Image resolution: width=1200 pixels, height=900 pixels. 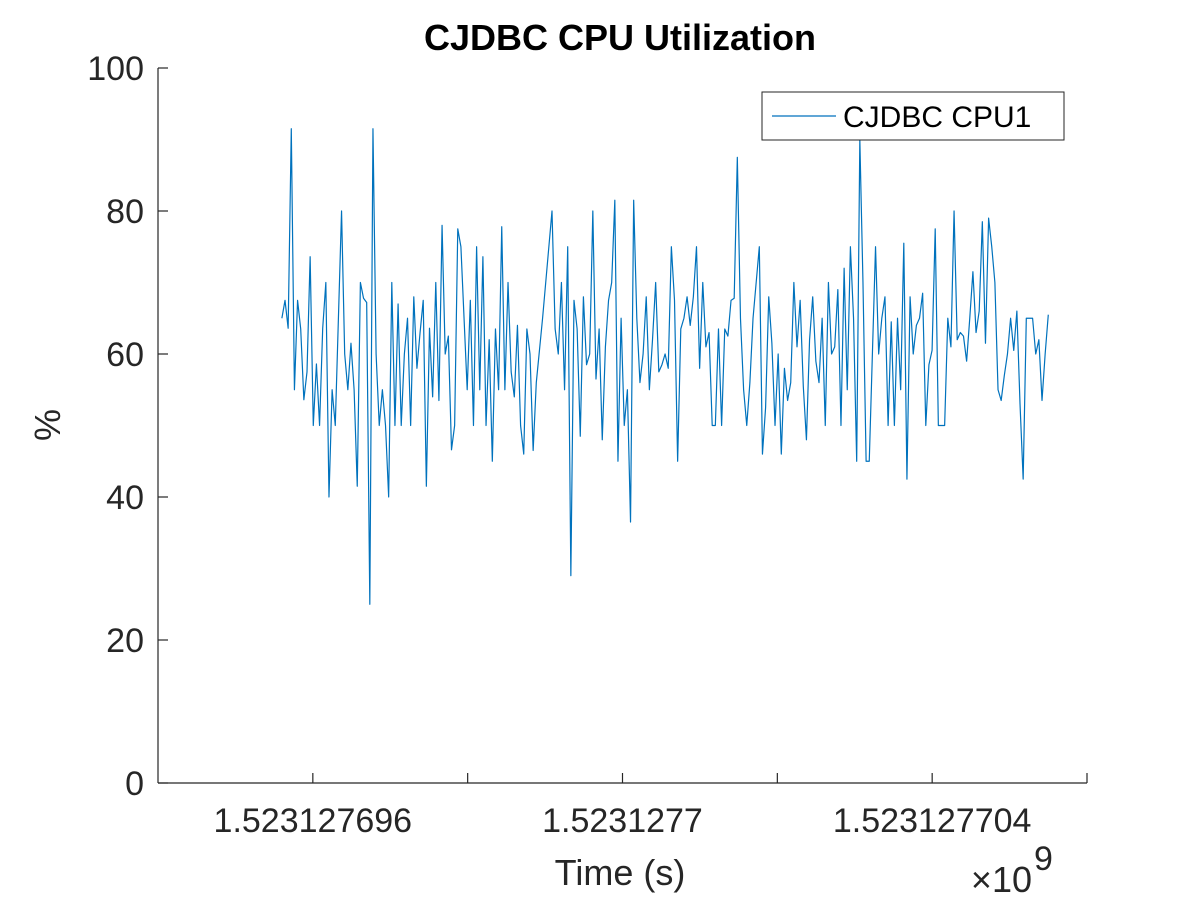 What do you see at coordinates (125, 498) in the screenshot?
I see `y-tick-label: 40` at bounding box center [125, 498].